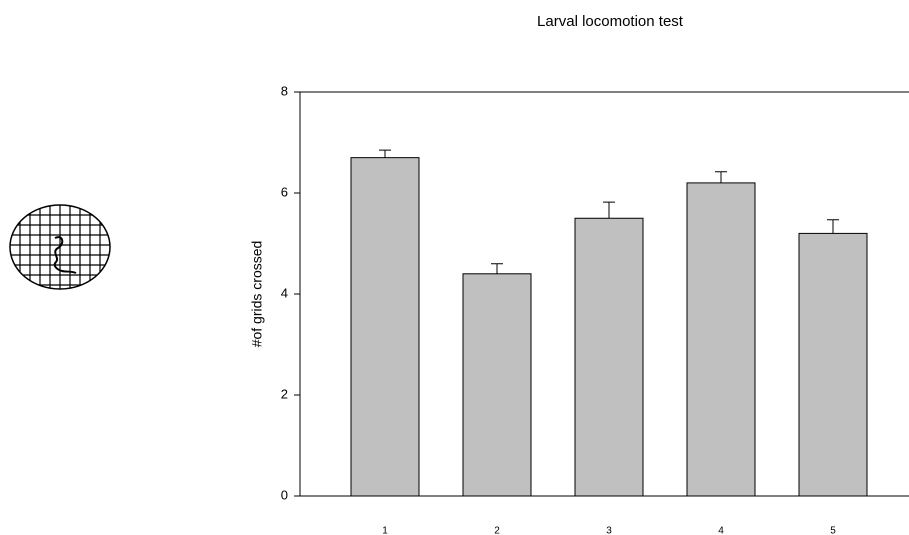  I want to click on y-tick-label: 0, so click(284, 494).